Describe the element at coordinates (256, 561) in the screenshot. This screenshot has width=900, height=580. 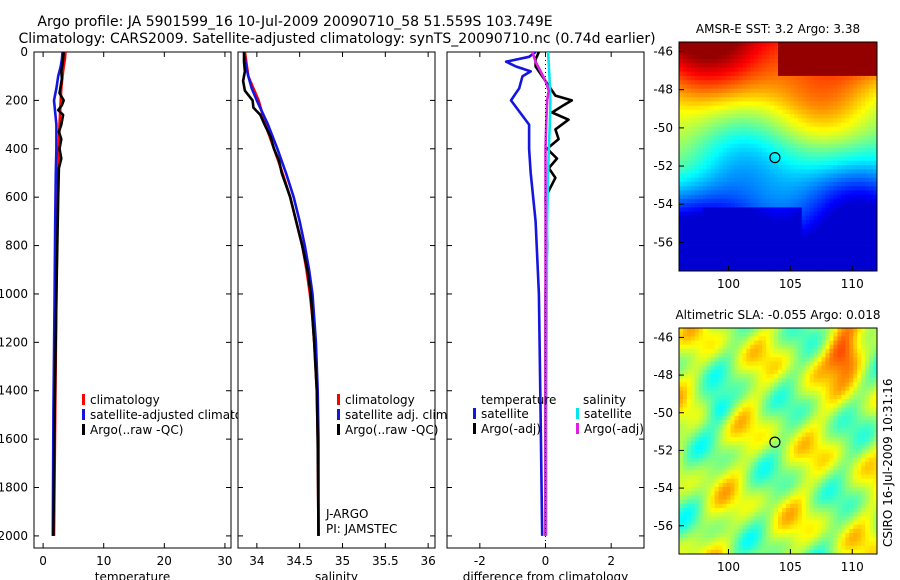
I see `salinity-xtick-label: 34` at that location.